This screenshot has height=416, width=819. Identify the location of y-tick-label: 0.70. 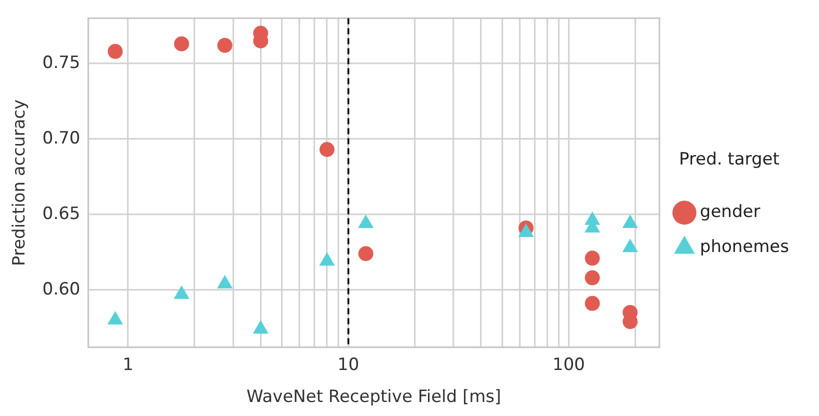
(61, 138).